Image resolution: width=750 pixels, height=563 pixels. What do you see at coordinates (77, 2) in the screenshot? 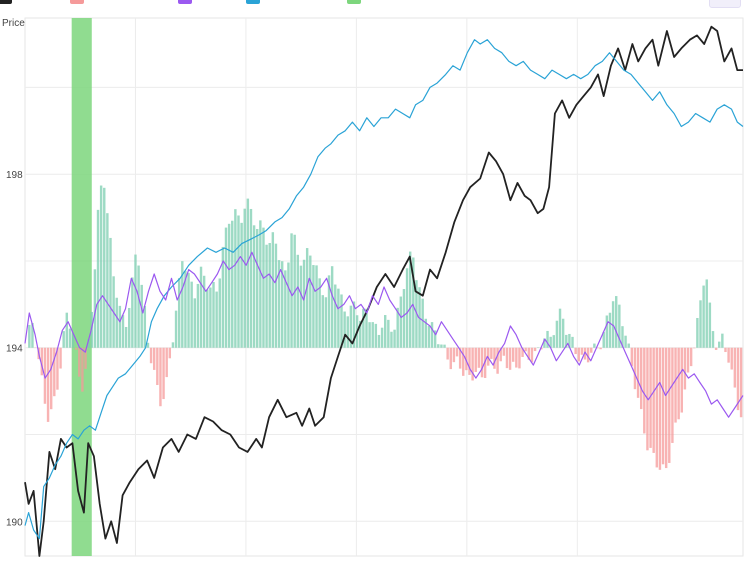
I see `legend-chip-pink` at bounding box center [77, 2].